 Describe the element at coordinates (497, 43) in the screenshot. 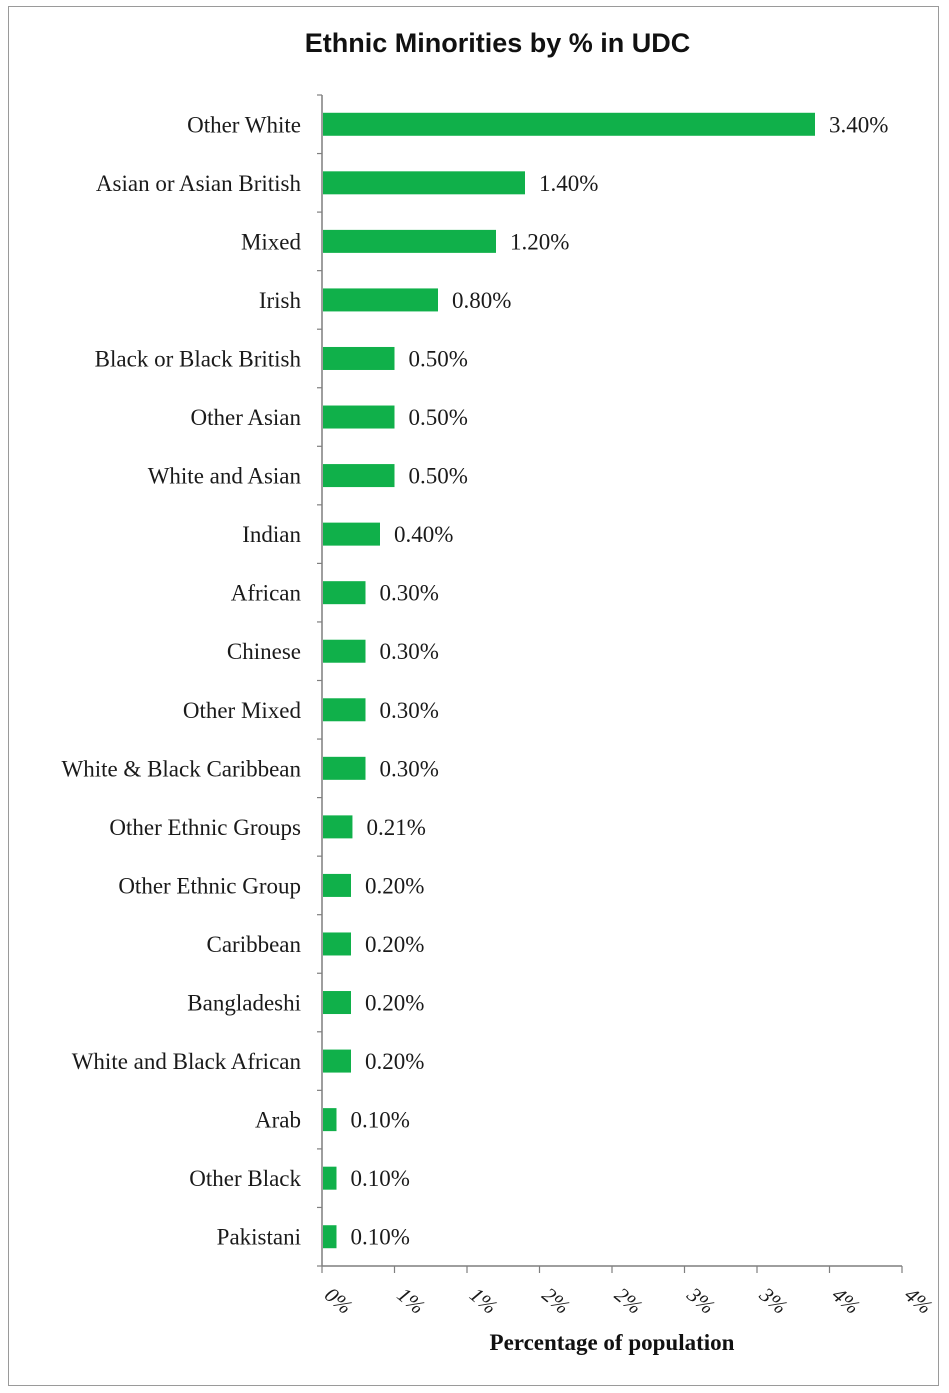

I see `chart-title: Ethnic Minorities by % in UDC` at that location.